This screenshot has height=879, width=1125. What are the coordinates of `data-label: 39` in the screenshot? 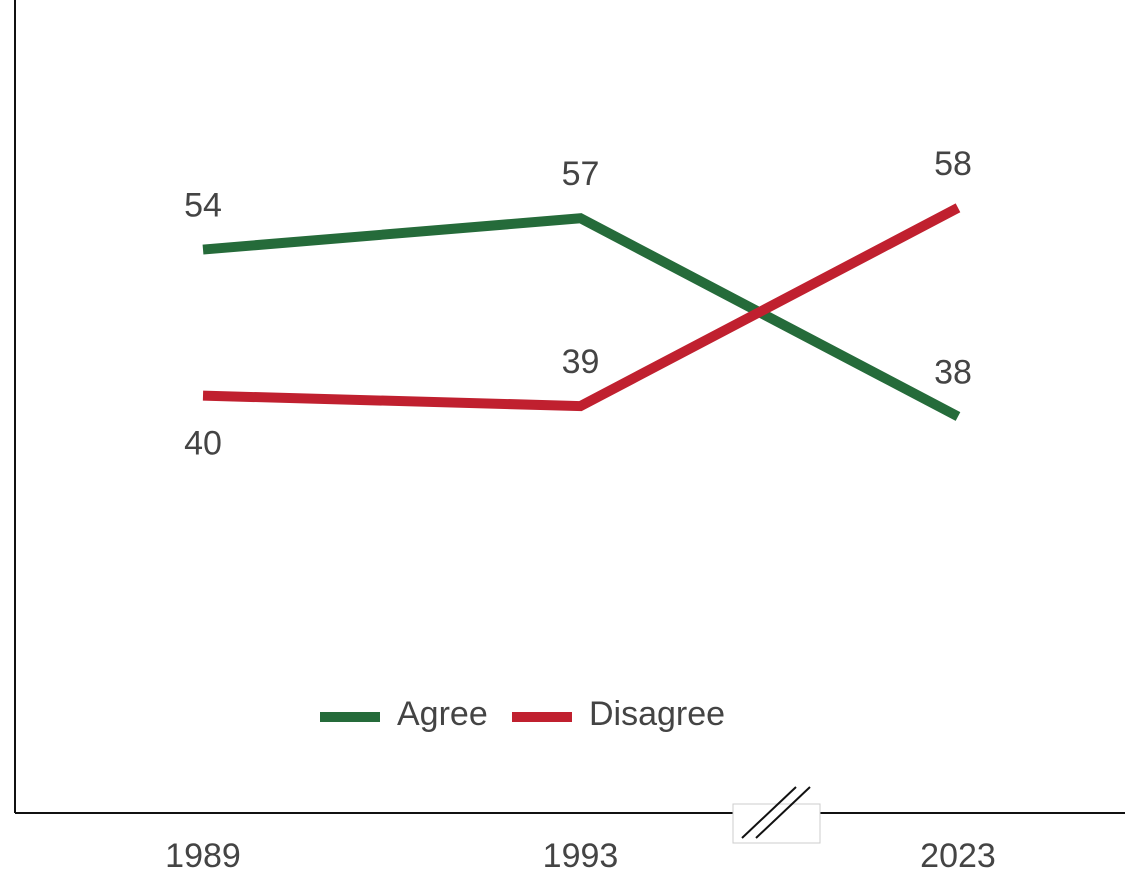 It's located at (581, 362).